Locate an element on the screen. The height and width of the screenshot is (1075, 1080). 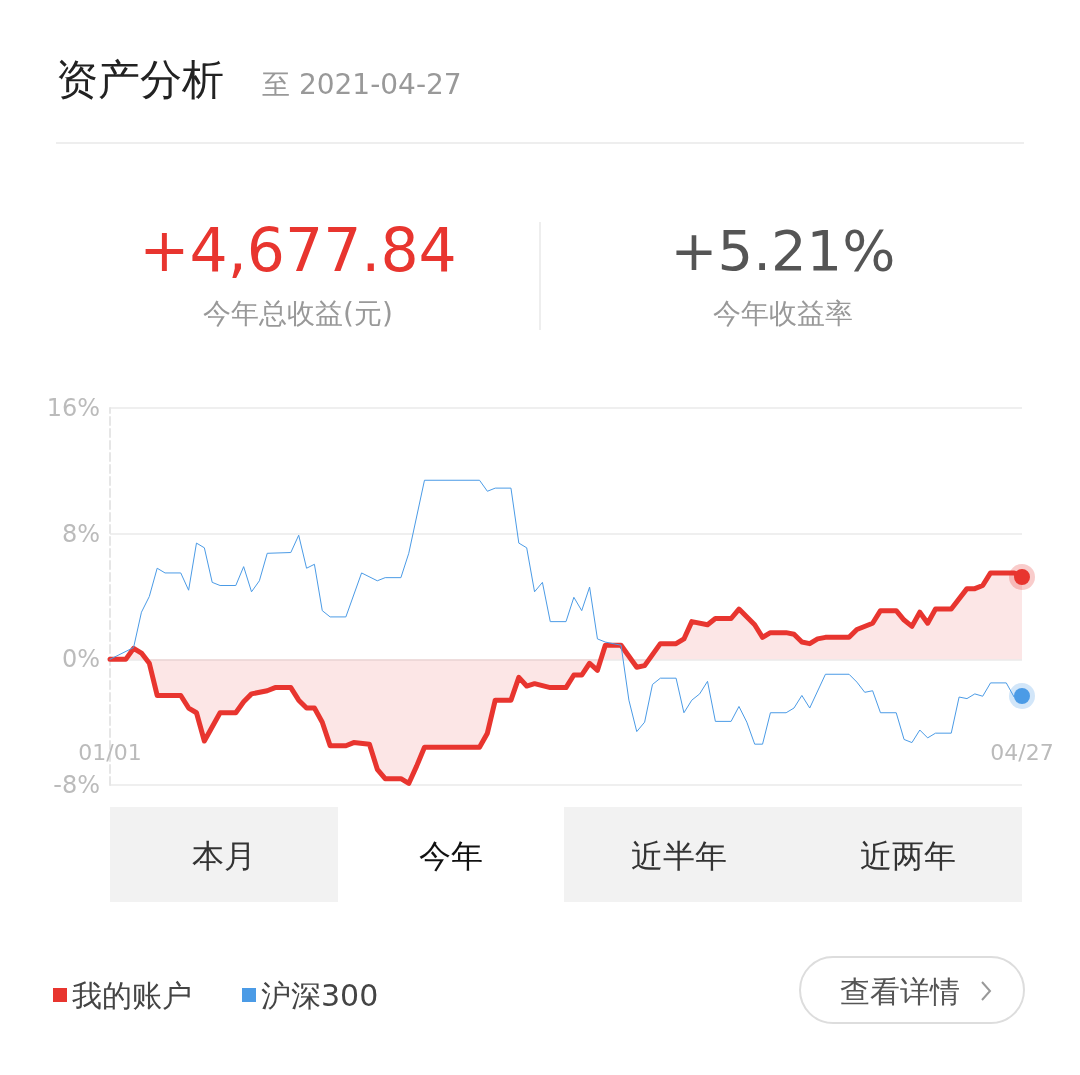
legend-label: 沪深300 is located at coordinates (320, 995).